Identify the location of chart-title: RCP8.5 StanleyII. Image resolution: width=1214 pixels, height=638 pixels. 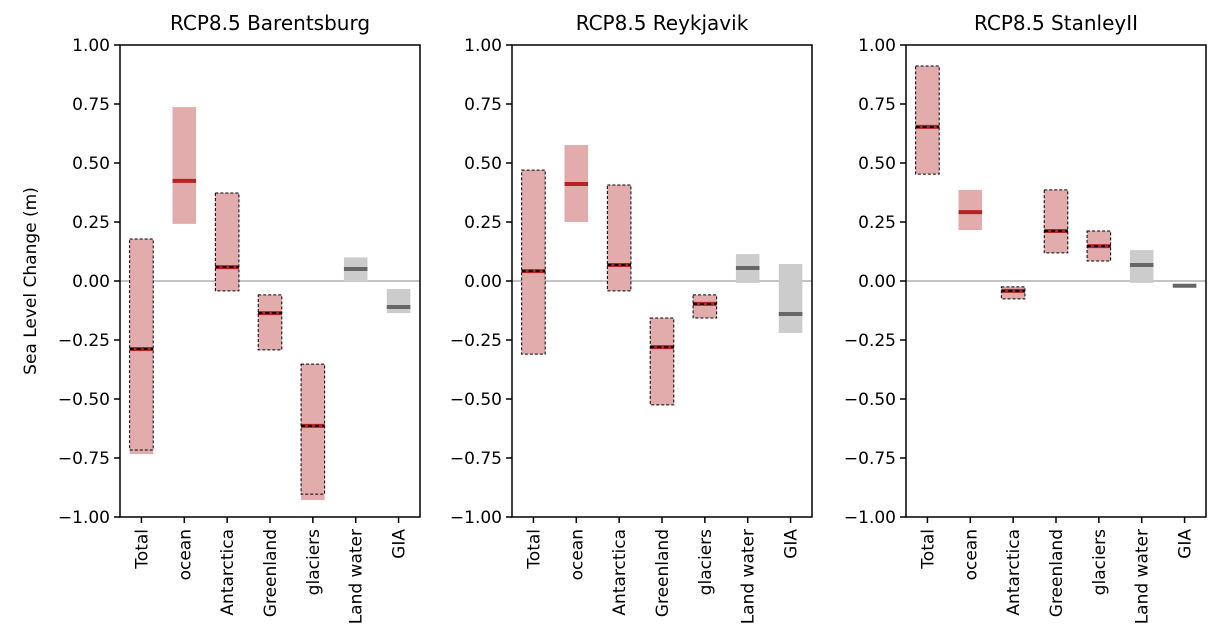
(1056, 23).